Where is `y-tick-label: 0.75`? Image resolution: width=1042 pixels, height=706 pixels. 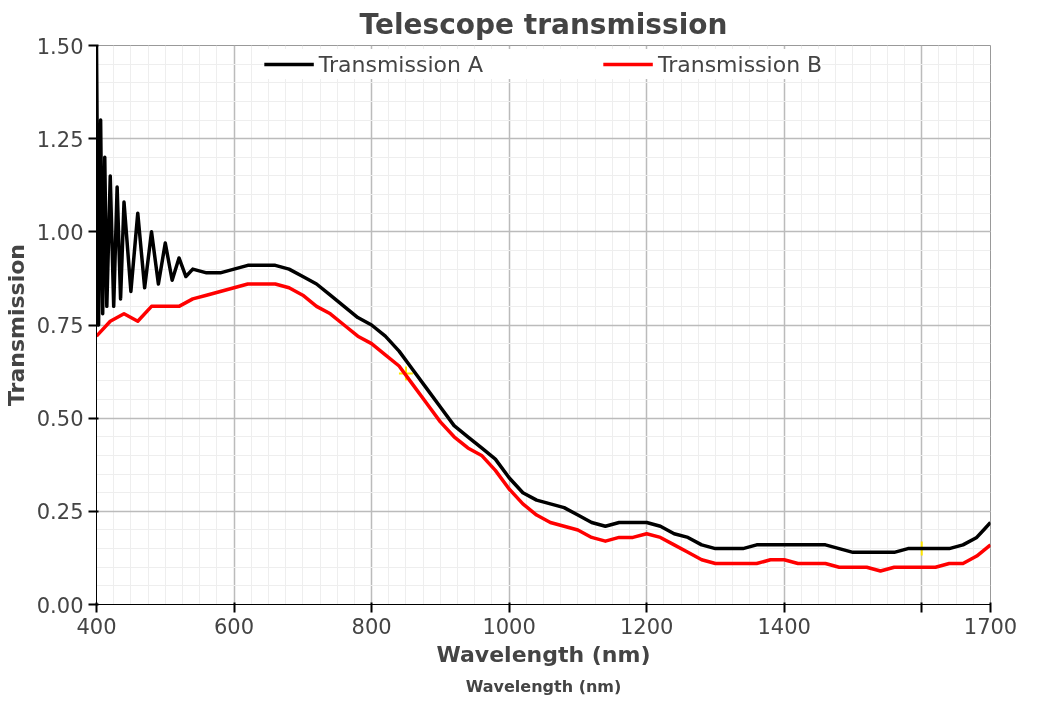 y-tick-label: 0.75 is located at coordinates (60, 326).